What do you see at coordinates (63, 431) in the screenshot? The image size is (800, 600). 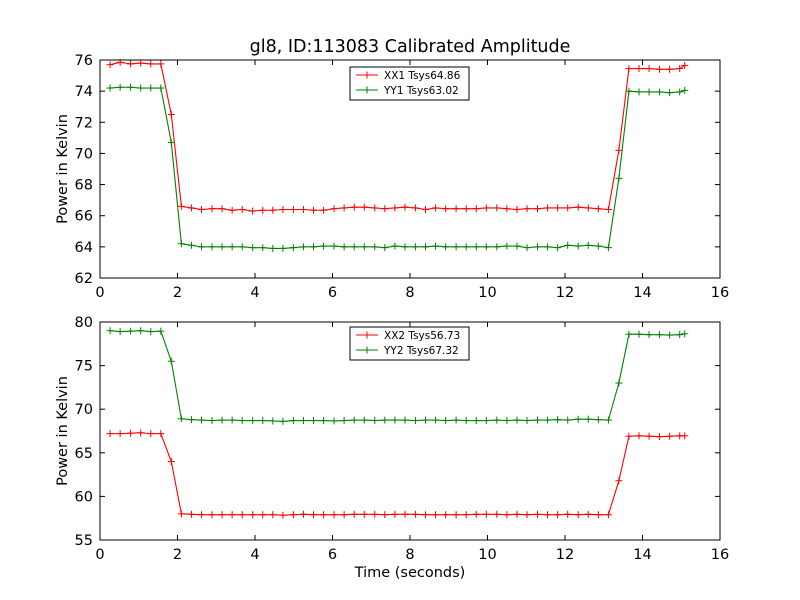 I see `y-axis-label: Power in Kelvin` at bounding box center [63, 431].